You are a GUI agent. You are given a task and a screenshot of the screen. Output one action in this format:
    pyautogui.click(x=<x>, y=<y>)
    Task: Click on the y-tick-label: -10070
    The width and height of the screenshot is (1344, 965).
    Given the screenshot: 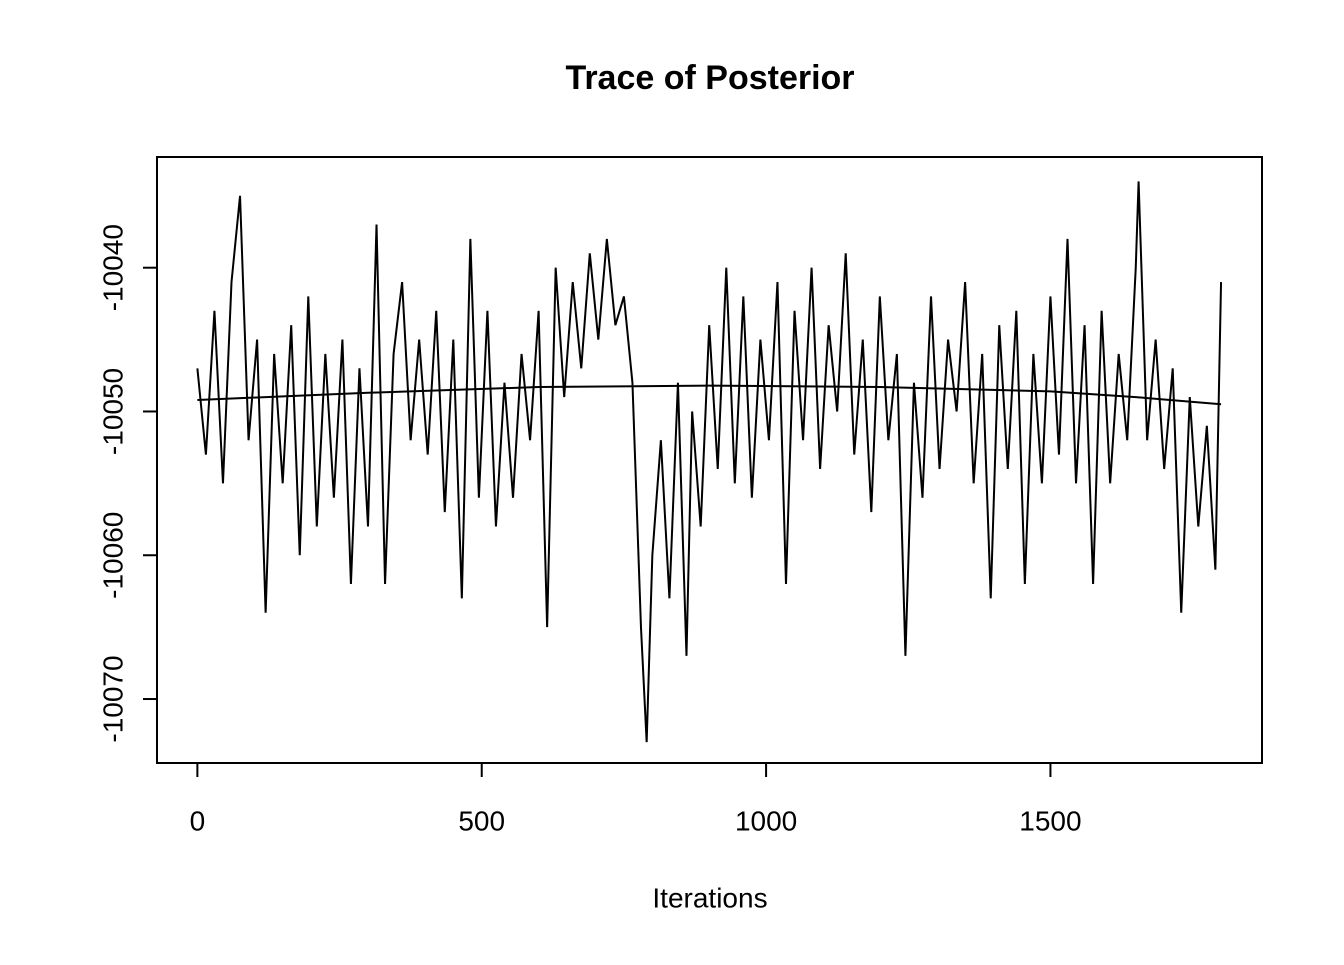 What is the action you would take?
    pyautogui.click(x=112, y=698)
    